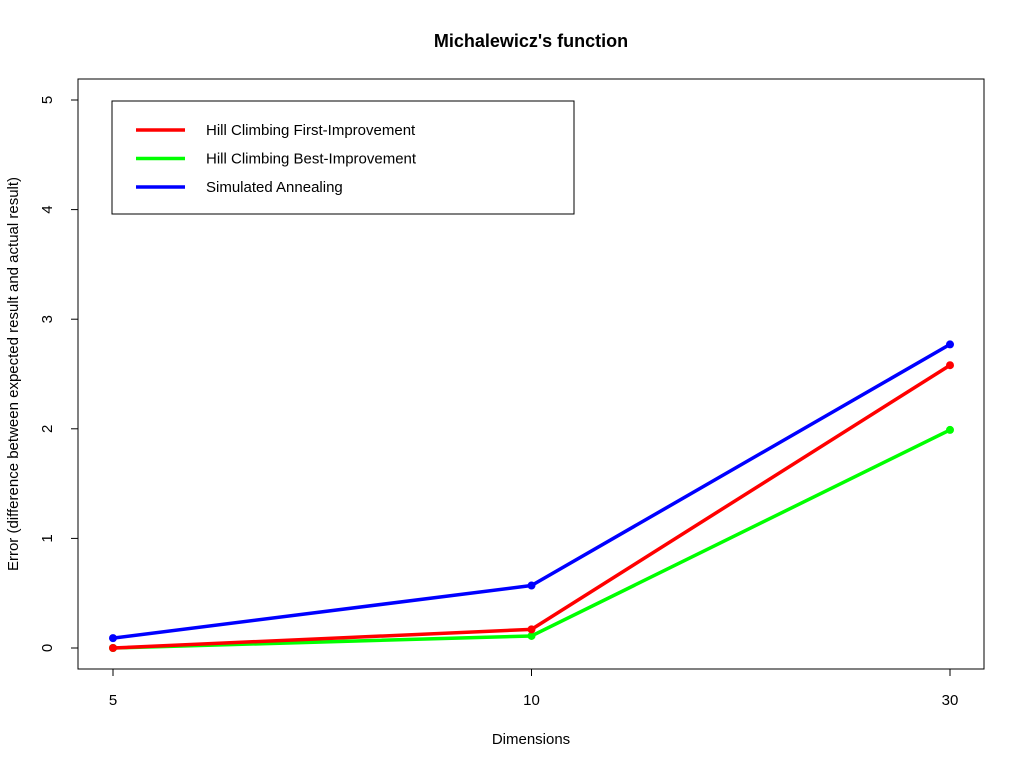 Image resolution: width=1024 pixels, height=768 pixels. I want to click on y-tick-label: 2, so click(47, 429).